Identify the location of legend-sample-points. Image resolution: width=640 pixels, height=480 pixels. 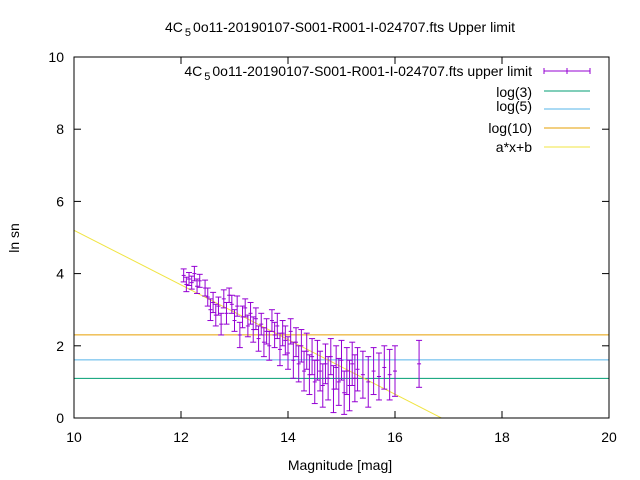
(567, 71).